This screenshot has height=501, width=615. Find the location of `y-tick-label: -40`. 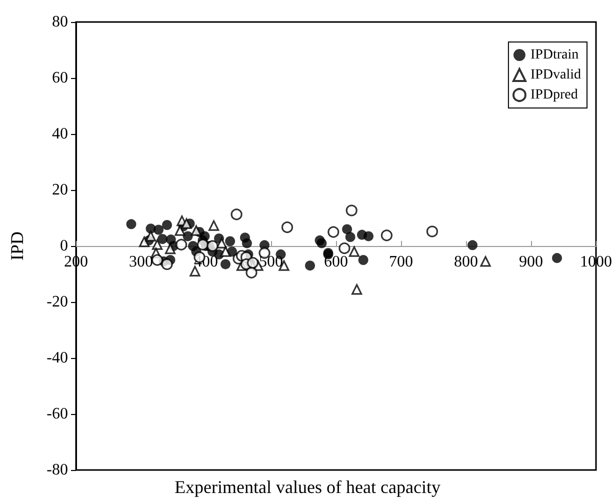

y-tick-label: -40 is located at coordinates (57, 358).